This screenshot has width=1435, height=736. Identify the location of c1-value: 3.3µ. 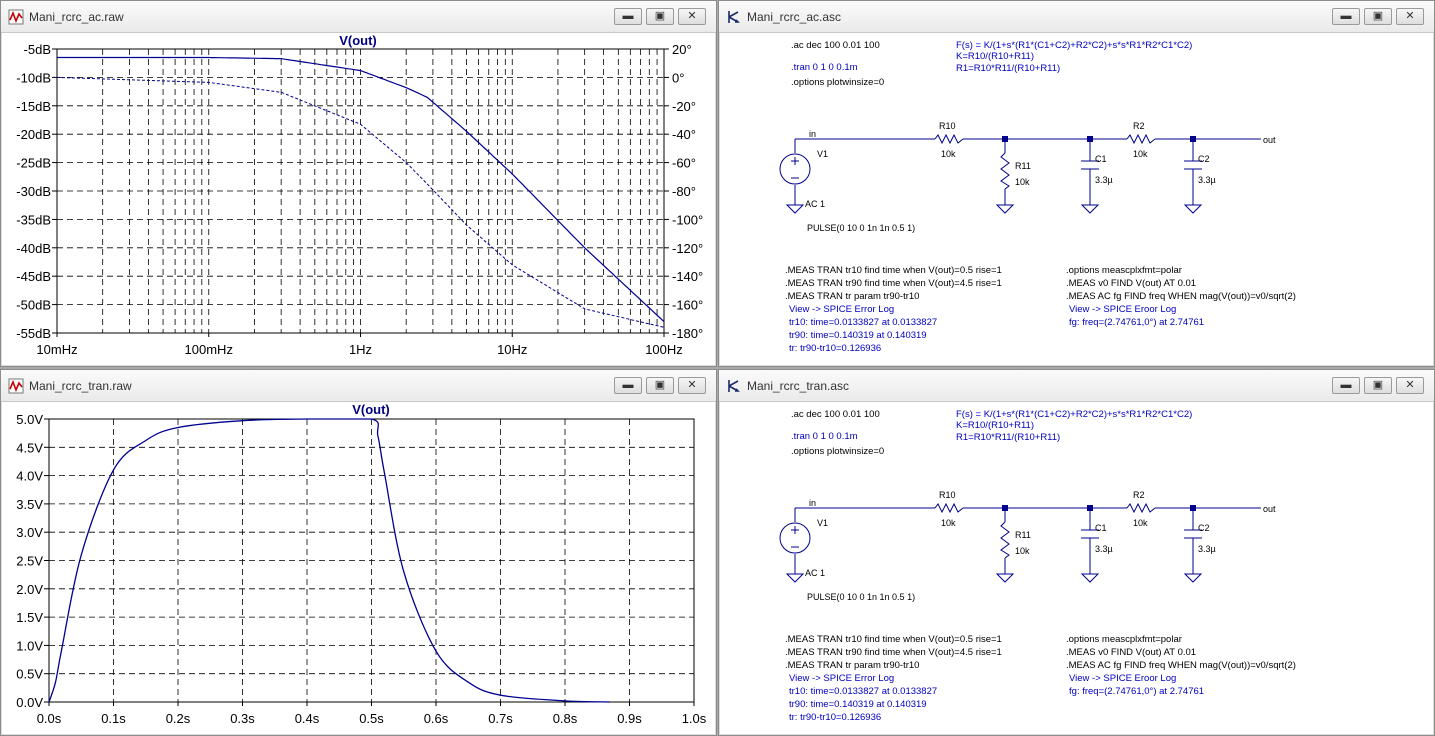
(1104, 549).